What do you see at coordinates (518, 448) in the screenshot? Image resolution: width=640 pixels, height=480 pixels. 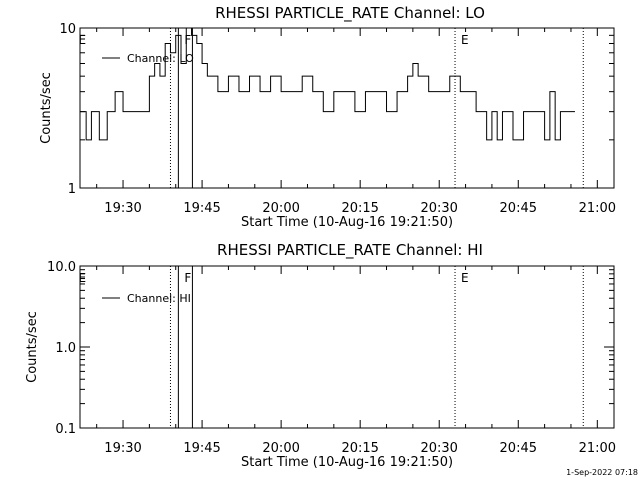 I see `hi-x-tick-label: 20:45` at bounding box center [518, 448].